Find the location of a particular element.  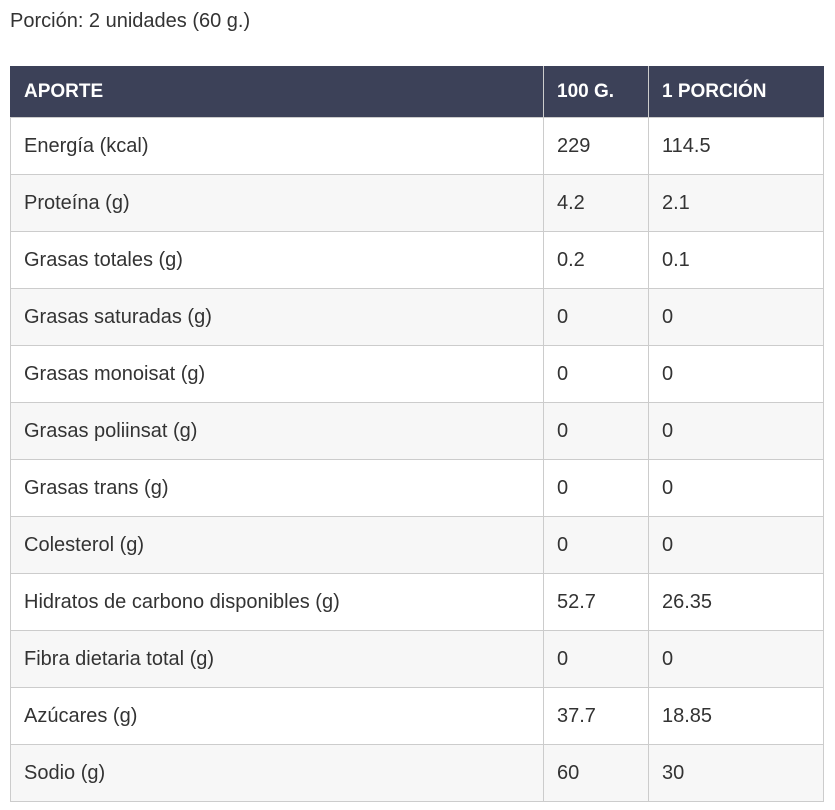

table-row: Azúcares (g) 37.7 18.85 is located at coordinates (417, 716).